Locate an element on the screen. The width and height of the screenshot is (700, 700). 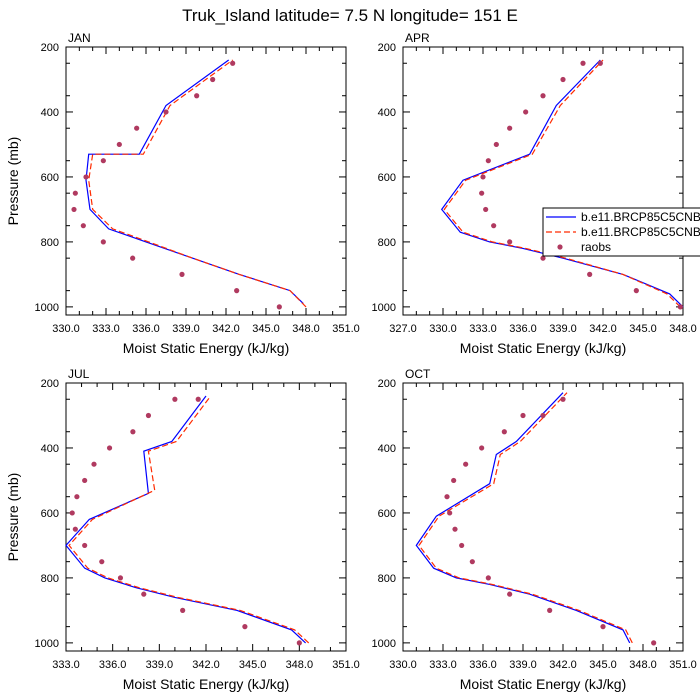
x-tick-label: 348.0 is located at coordinates (300, 665).